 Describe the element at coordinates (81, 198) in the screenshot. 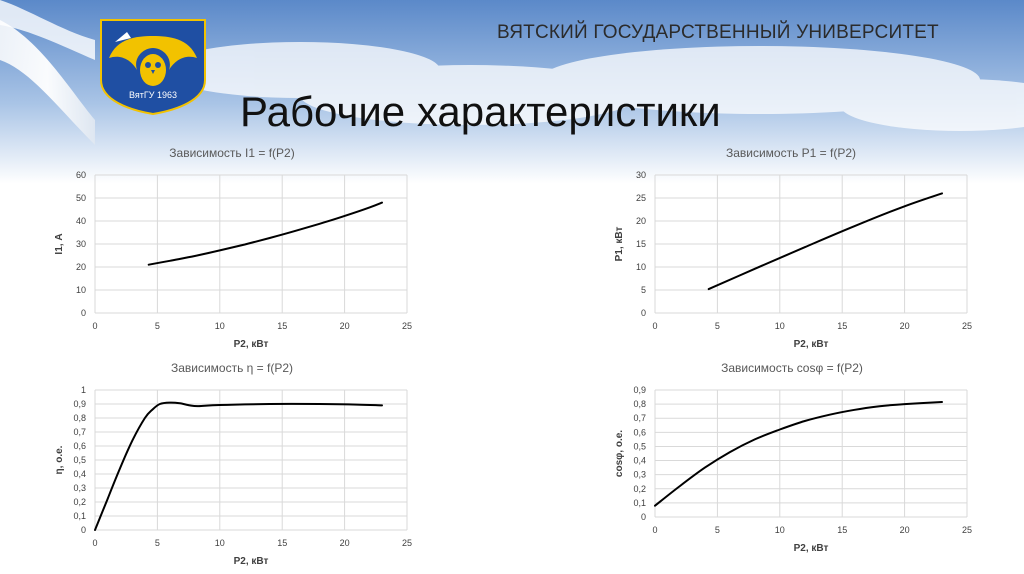

I see `y-tick-label: 50` at that location.